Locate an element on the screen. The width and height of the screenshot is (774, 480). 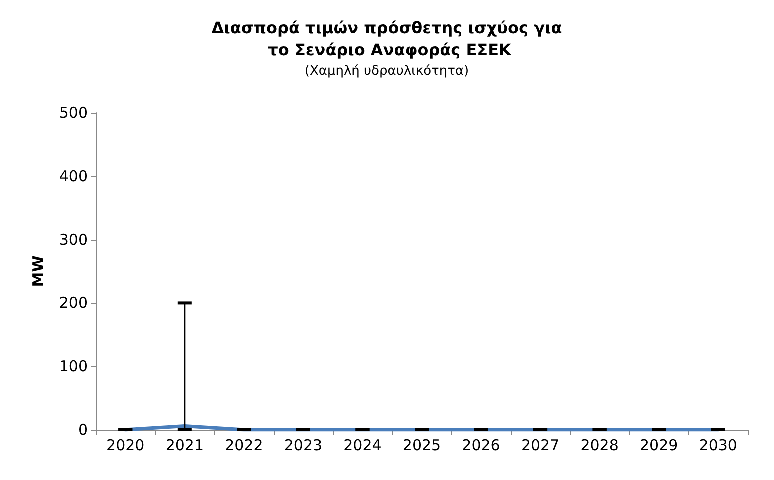
x-tick-label: 2027 is located at coordinates (540, 445).